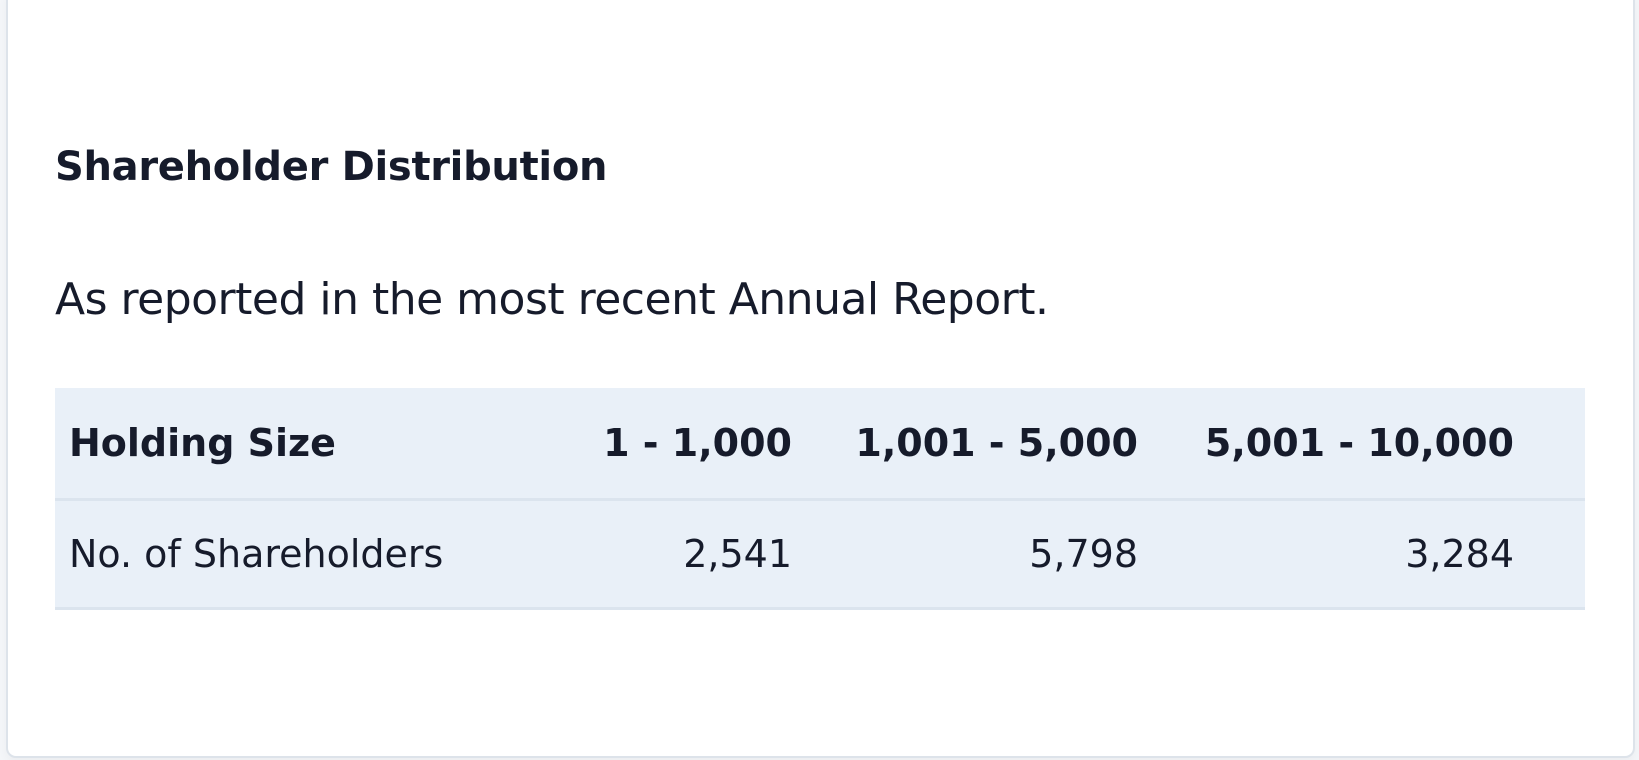 Image resolution: width=1639 pixels, height=760 pixels. What do you see at coordinates (1361, 554) in the screenshot?
I see `cell: 3,284` at bounding box center [1361, 554].